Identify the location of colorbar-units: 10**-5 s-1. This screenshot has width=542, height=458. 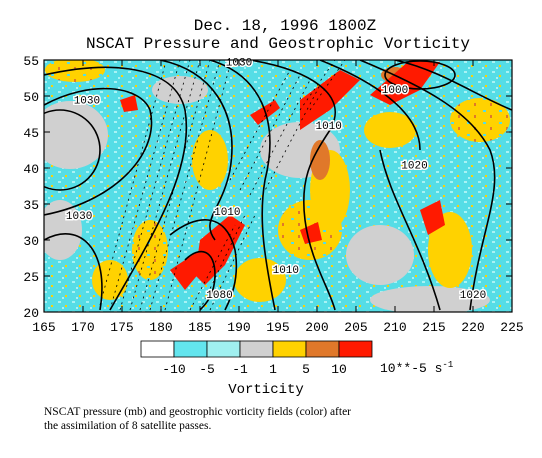
(416, 368).